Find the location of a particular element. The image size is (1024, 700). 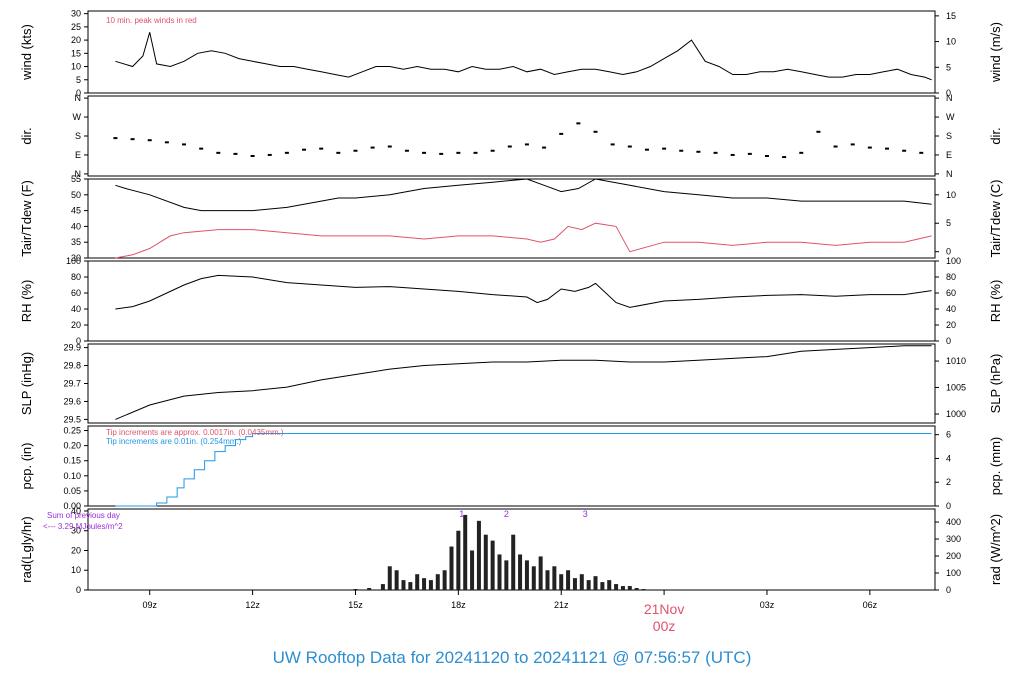

panel-wind is located at coordinates (511, 52).